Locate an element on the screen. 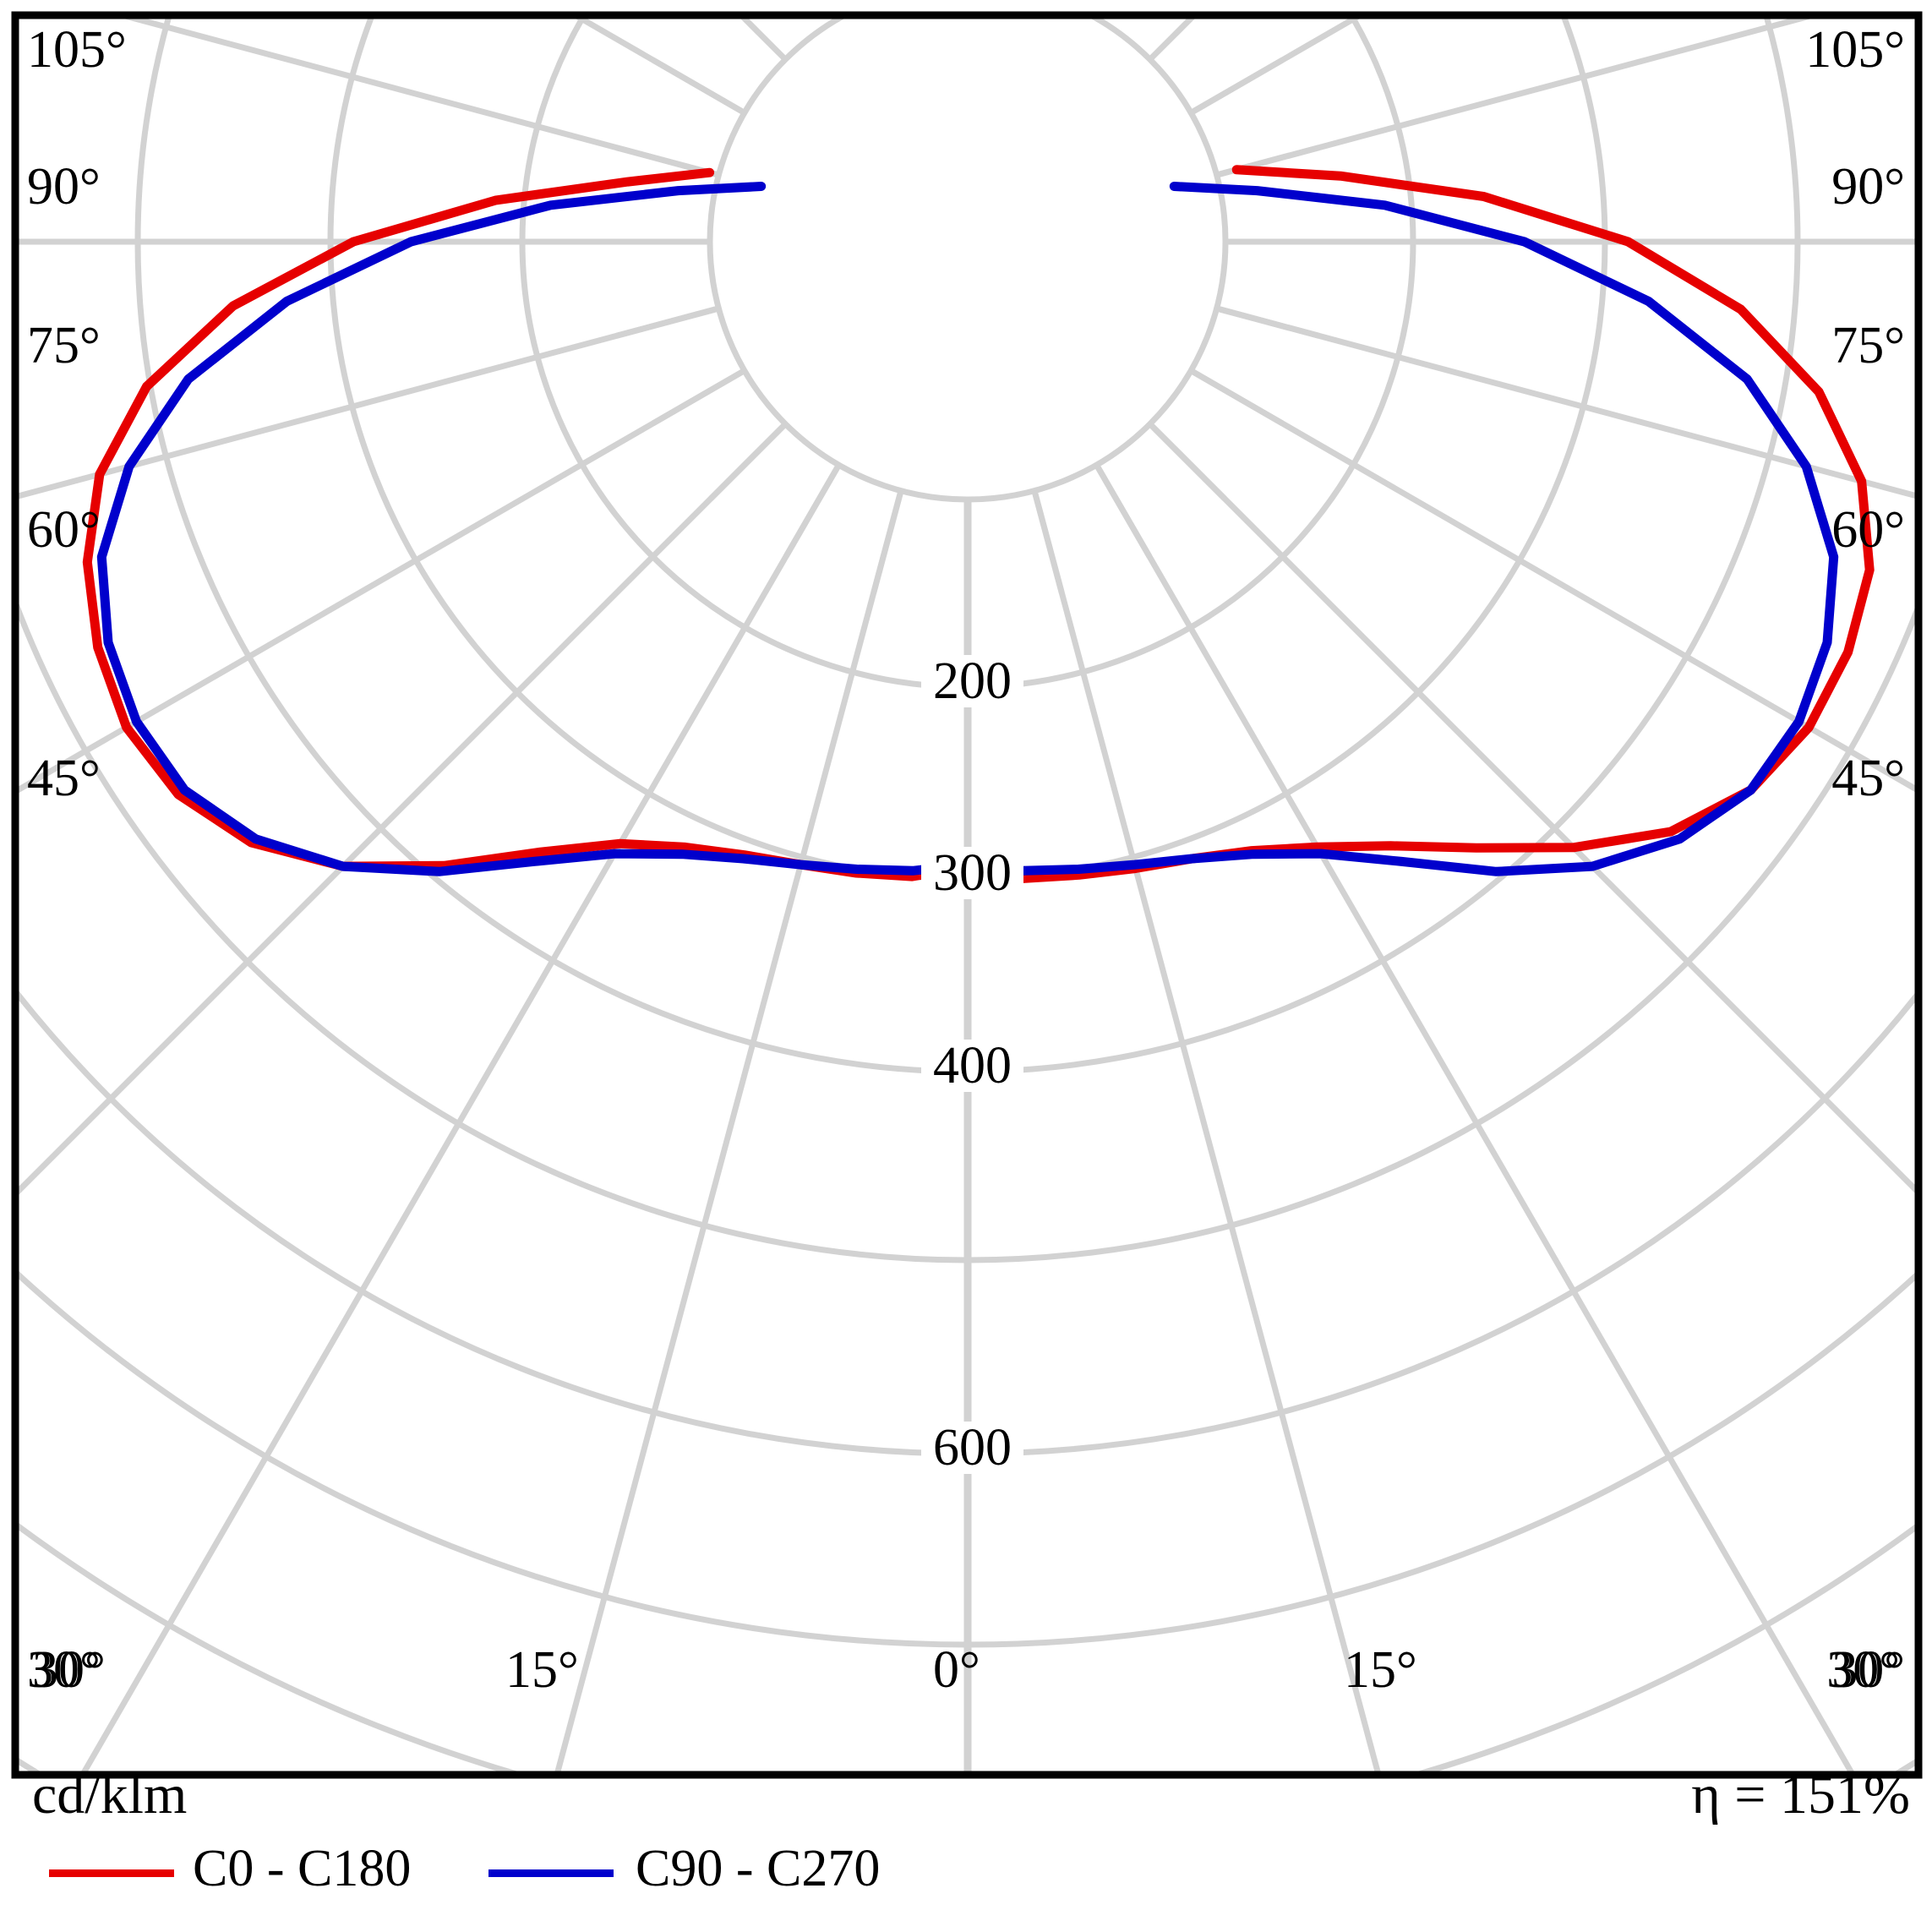 This screenshot has height=1932, width=1932. angle-label-left-60: 60° is located at coordinates (64, 530).